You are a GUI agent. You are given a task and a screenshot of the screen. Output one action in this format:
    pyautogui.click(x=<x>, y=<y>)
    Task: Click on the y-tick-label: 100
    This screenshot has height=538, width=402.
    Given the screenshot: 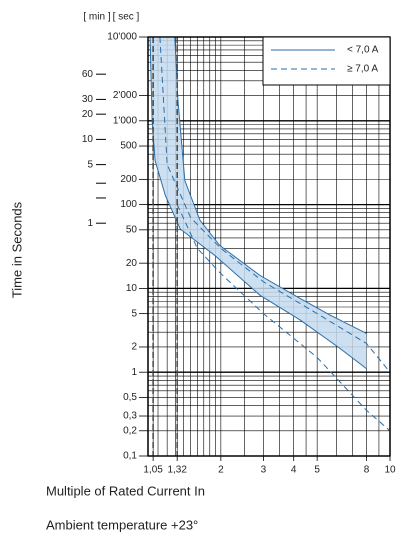 What is the action you would take?
    pyautogui.click(x=128, y=204)
    